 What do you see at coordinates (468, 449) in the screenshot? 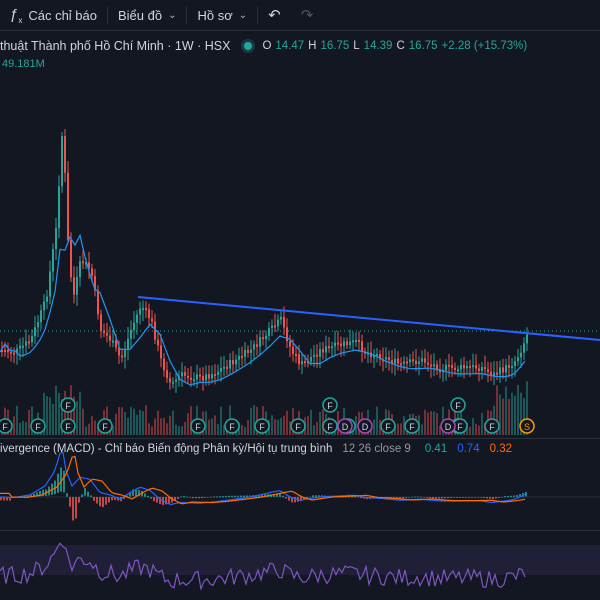
I see `macd-line-value: 0.74` at bounding box center [468, 449].